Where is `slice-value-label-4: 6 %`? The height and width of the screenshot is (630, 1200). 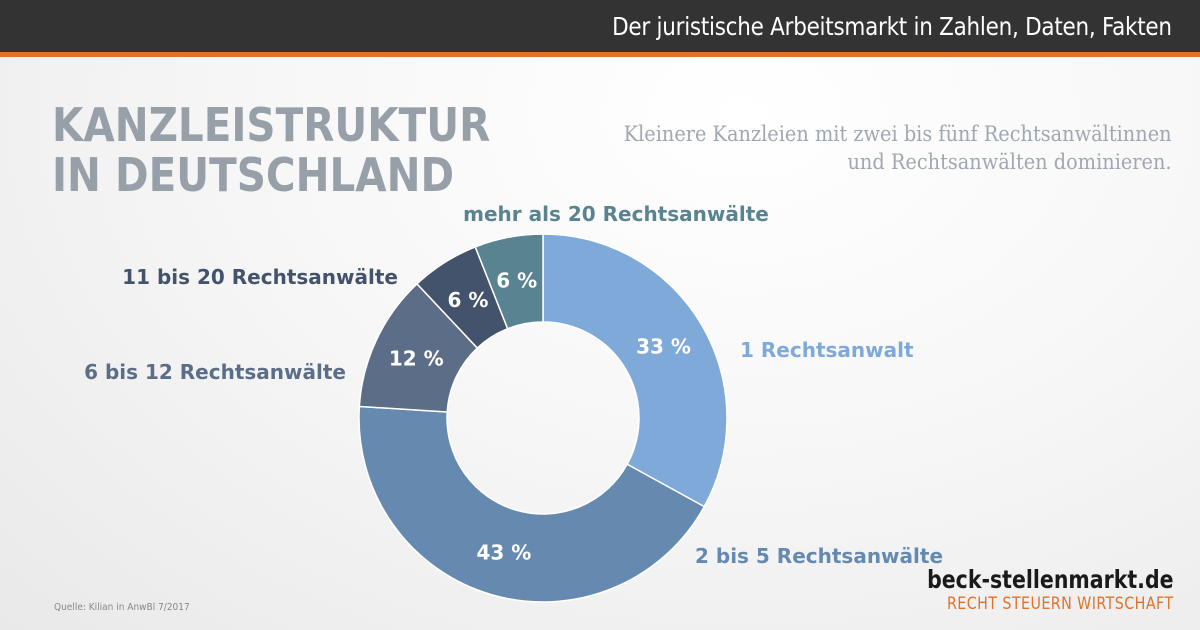
slice-value-label-4: 6 % is located at coordinates (468, 300).